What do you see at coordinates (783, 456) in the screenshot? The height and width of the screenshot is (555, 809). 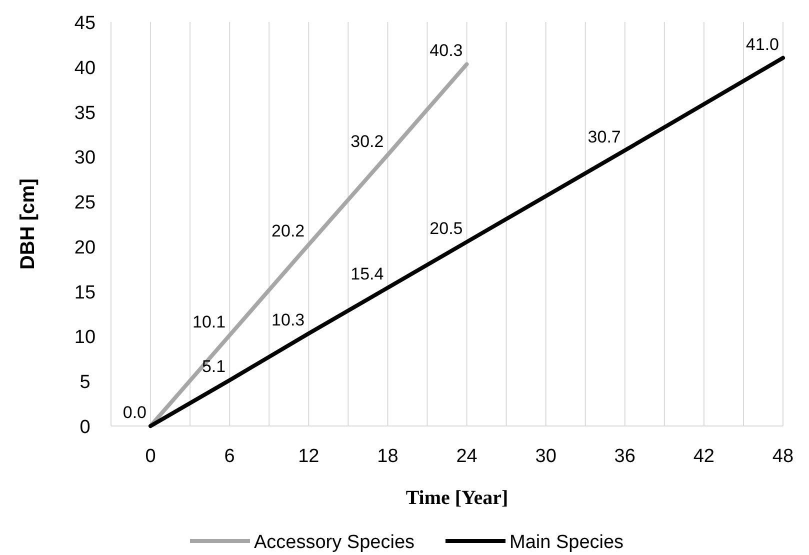 I see `x-tick-label: 48` at bounding box center [783, 456].